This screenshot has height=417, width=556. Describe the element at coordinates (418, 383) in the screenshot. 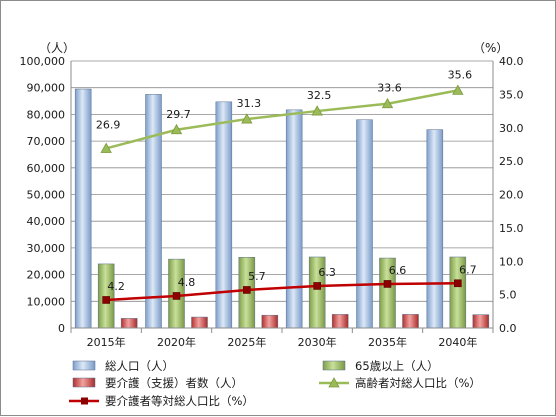

I see `legend-label: 高齢者対総人口比（%）` at that location.